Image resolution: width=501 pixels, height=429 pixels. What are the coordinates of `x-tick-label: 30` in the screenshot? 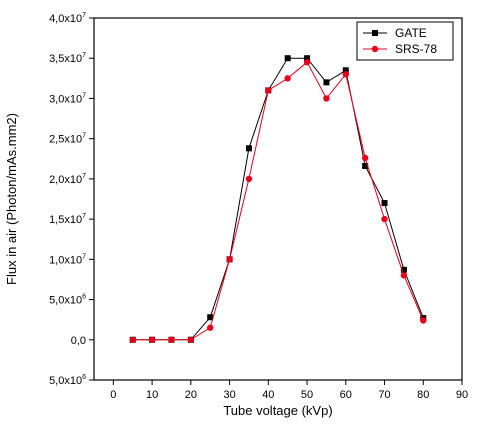 It's located at (229, 395).